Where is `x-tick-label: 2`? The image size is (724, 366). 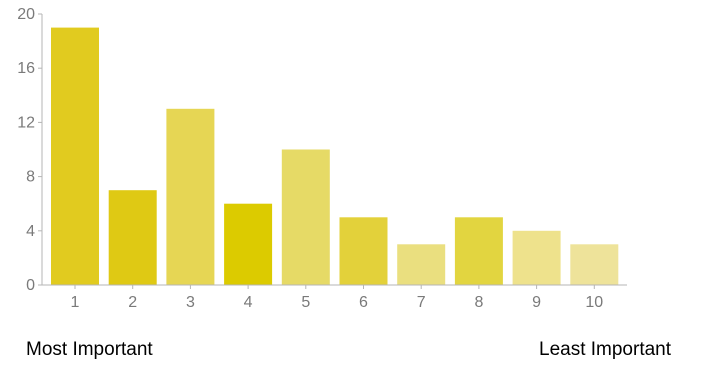
x-tick-label: 2 is located at coordinates (132, 302).